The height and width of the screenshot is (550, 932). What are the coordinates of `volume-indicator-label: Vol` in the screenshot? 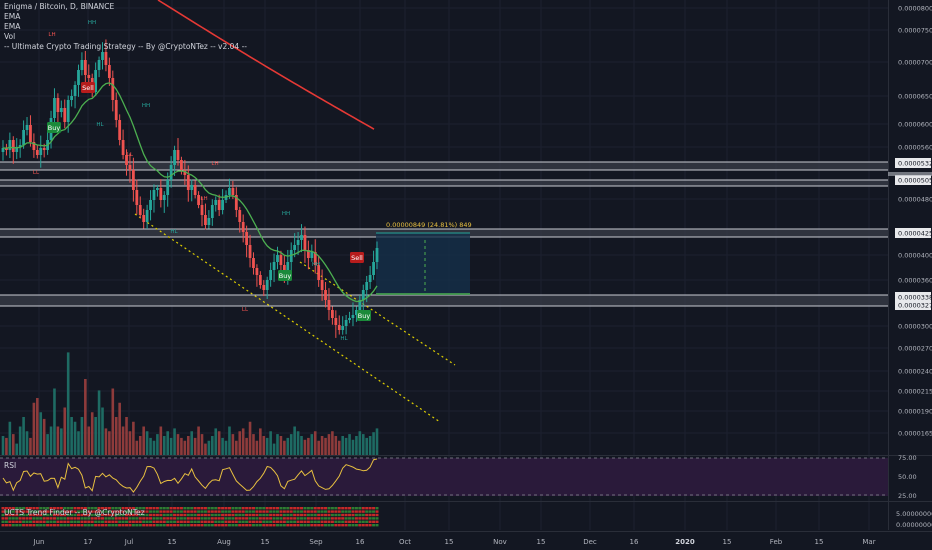 It's located at (10, 36).